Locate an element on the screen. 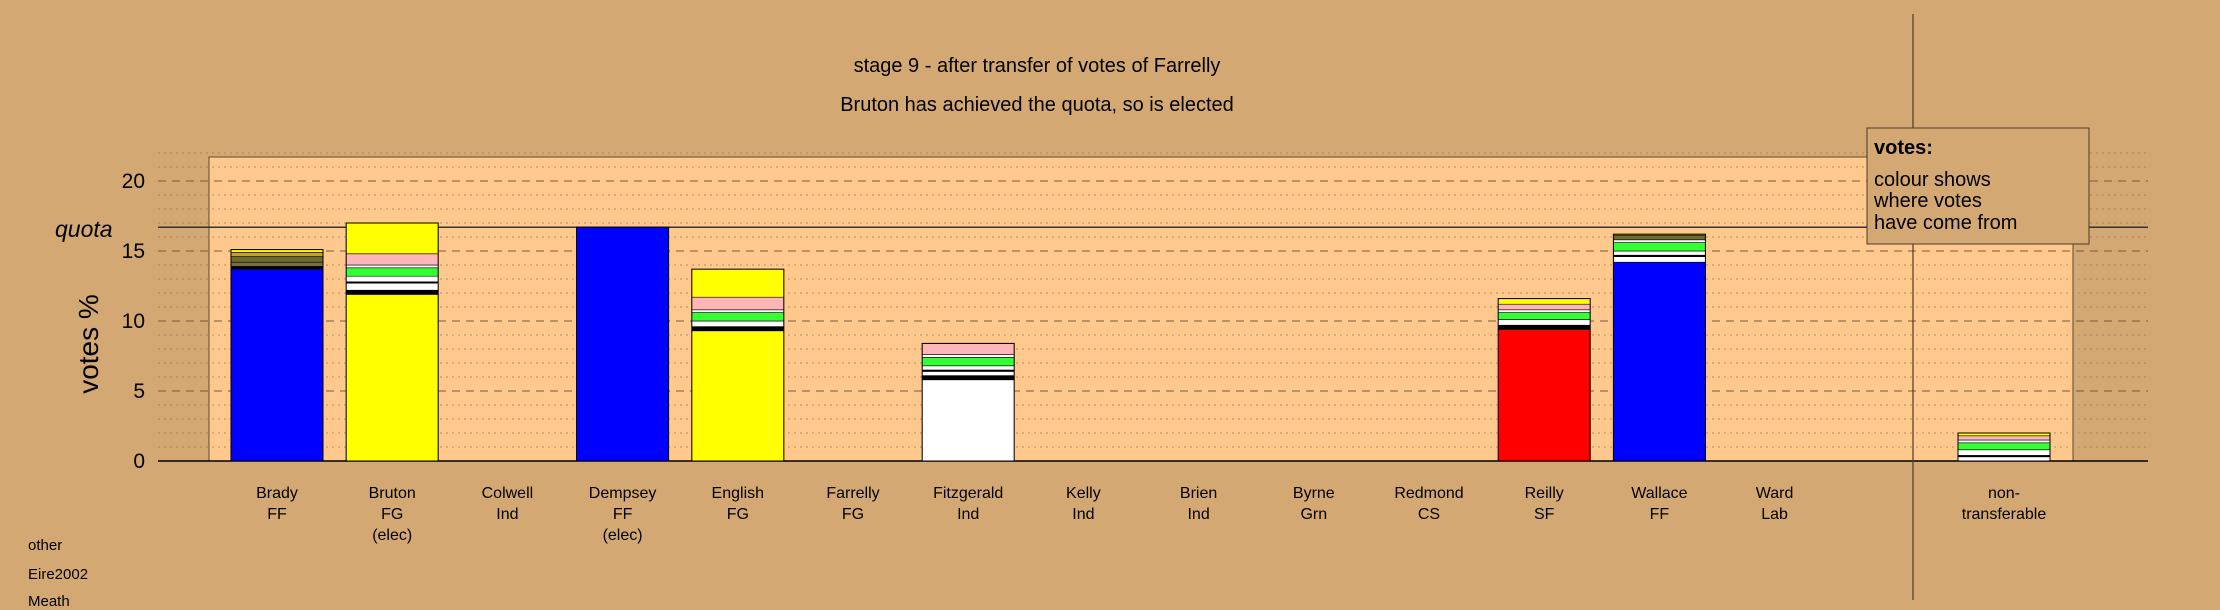  y-axis: 0 5 10 15 20 is located at coordinates (133, 321).